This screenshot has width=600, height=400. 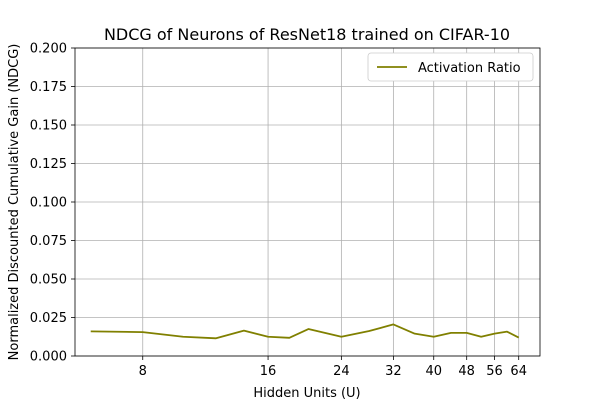 I want to click on x-tick-label: 56, so click(x=494, y=371).